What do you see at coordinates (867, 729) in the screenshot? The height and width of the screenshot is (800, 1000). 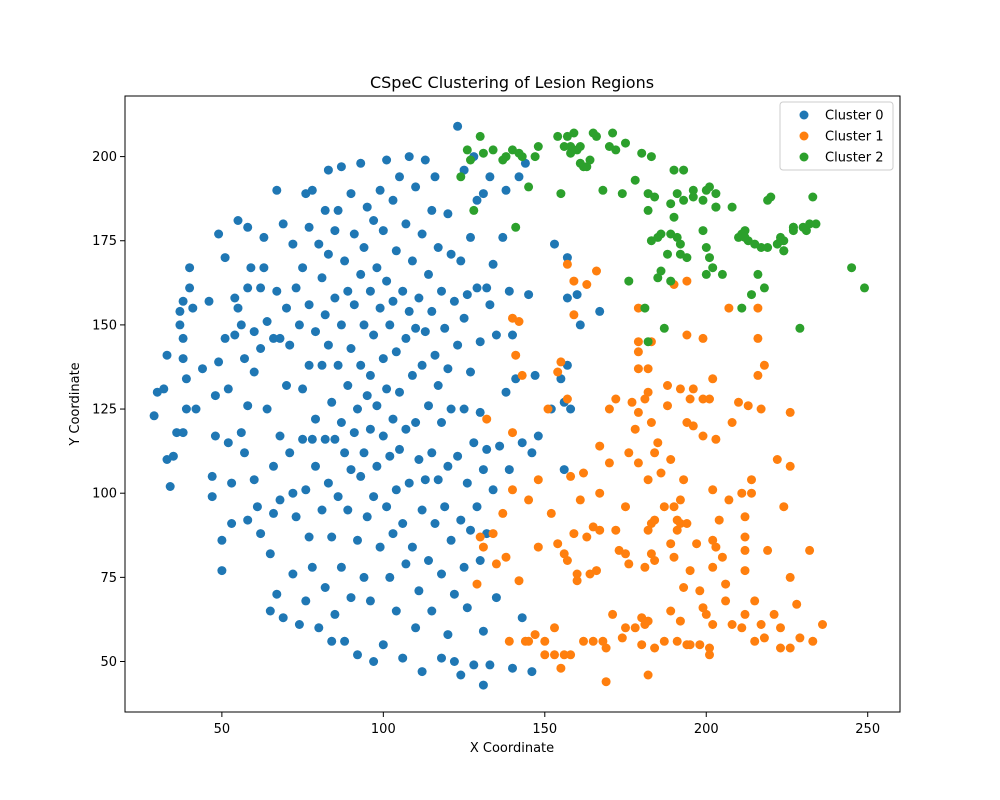 I see `x-tick-label: 250` at bounding box center [867, 729].